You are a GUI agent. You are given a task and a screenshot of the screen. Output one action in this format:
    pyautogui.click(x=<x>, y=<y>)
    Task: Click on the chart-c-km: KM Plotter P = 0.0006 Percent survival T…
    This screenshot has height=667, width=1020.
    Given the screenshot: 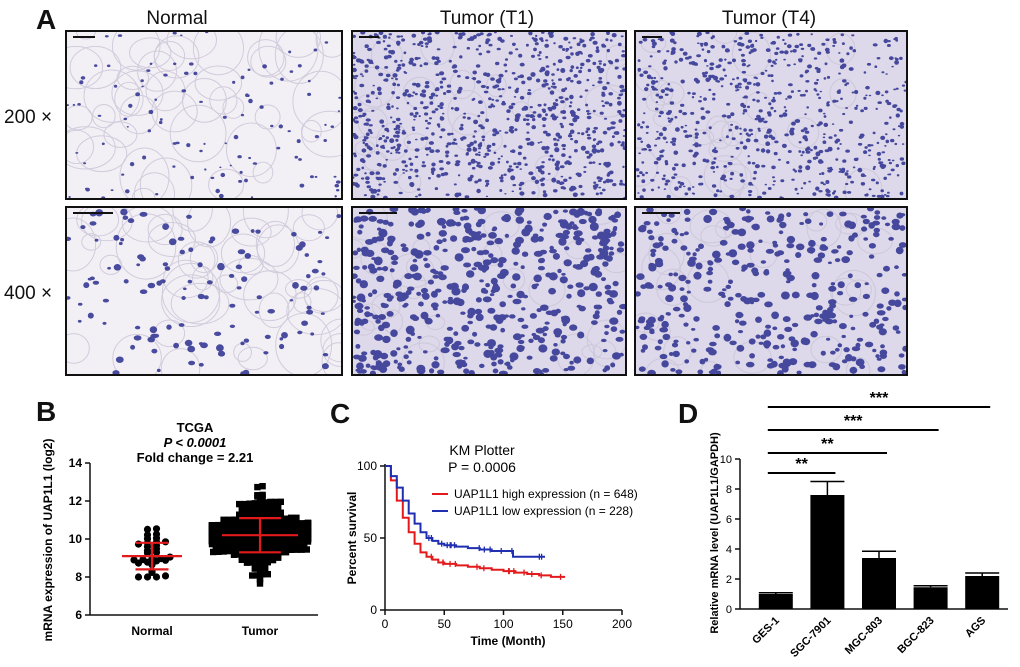 What is the action you would take?
    pyautogui.click(x=491, y=545)
    